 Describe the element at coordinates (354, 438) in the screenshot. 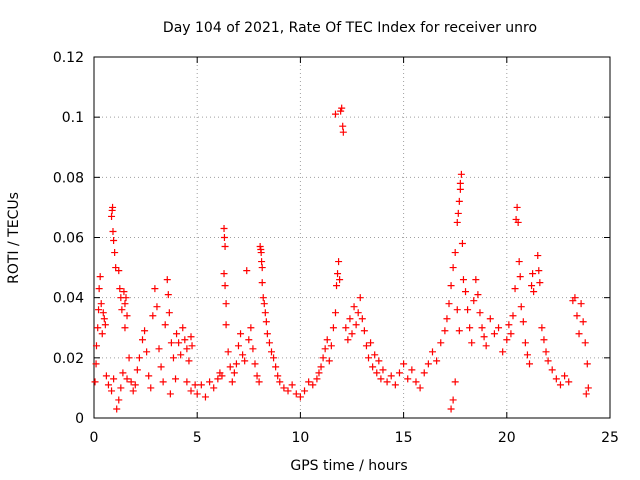

I see `x-tick-labels: 0 5 10 15 20 25` at that location.